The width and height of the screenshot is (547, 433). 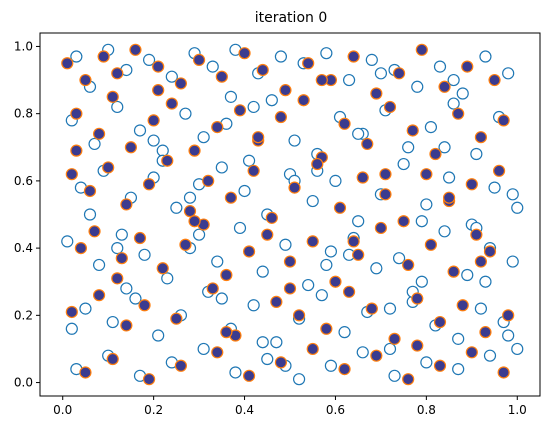 What do you see at coordinates (23, 114) in the screenshot?
I see `y-tick-label: 0.8` at bounding box center [23, 114].